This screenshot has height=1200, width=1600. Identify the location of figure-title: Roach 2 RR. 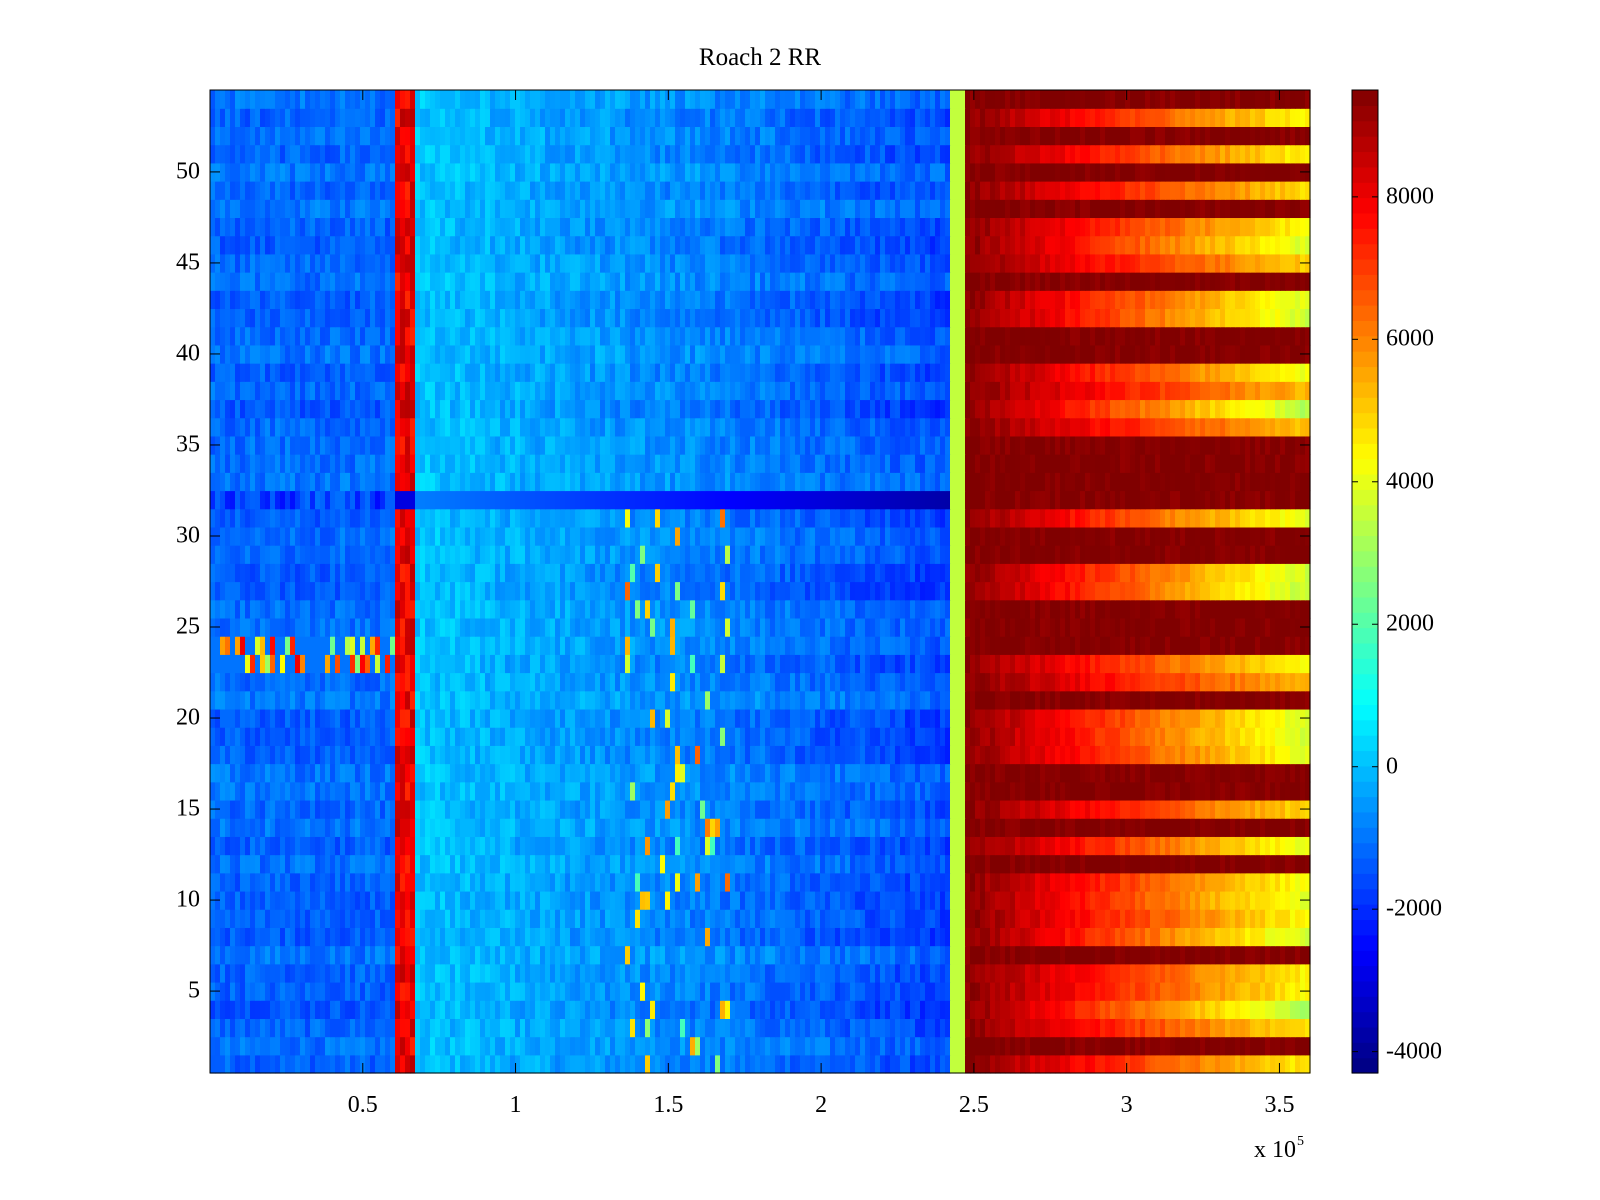
(760, 57).